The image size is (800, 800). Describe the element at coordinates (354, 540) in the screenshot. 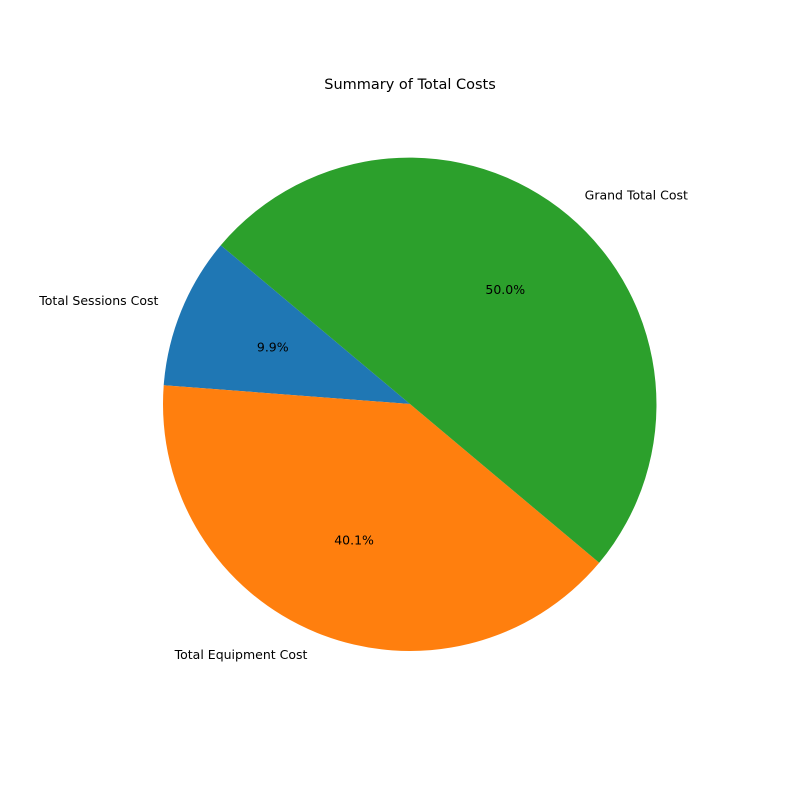

I see `slice-percent-2: 40.1%` at that location.